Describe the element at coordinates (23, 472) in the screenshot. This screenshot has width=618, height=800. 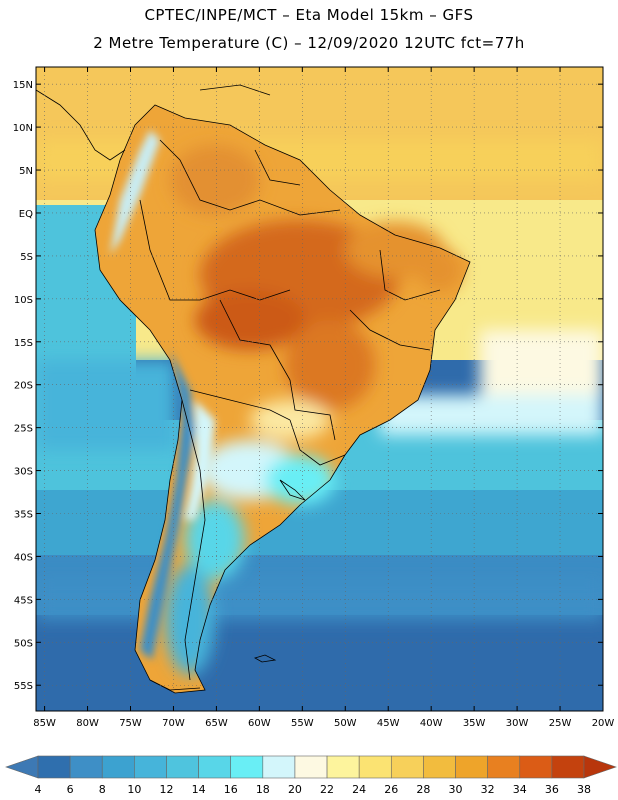
I see `lat-label: 30S` at that location.